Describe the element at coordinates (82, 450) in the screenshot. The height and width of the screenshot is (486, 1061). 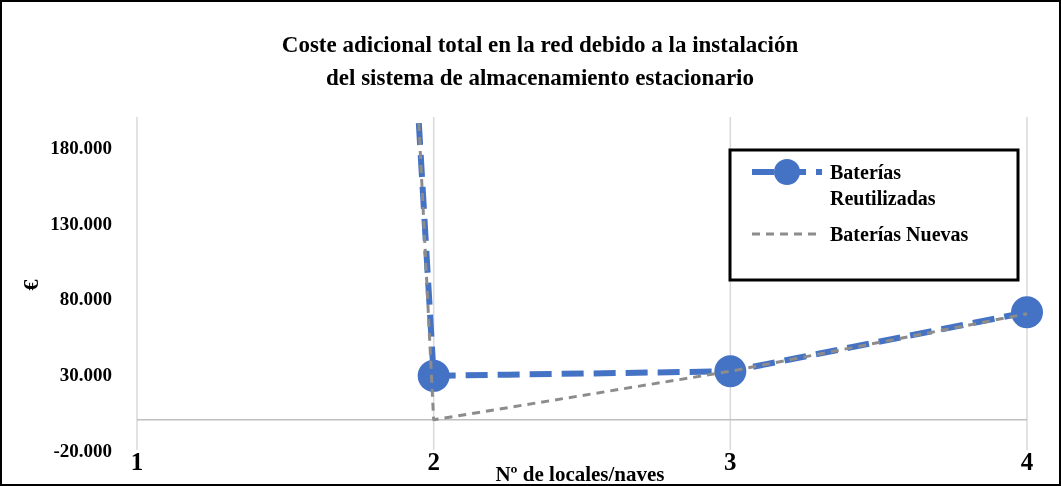
I see `y-tick-label: -20.000` at that location.